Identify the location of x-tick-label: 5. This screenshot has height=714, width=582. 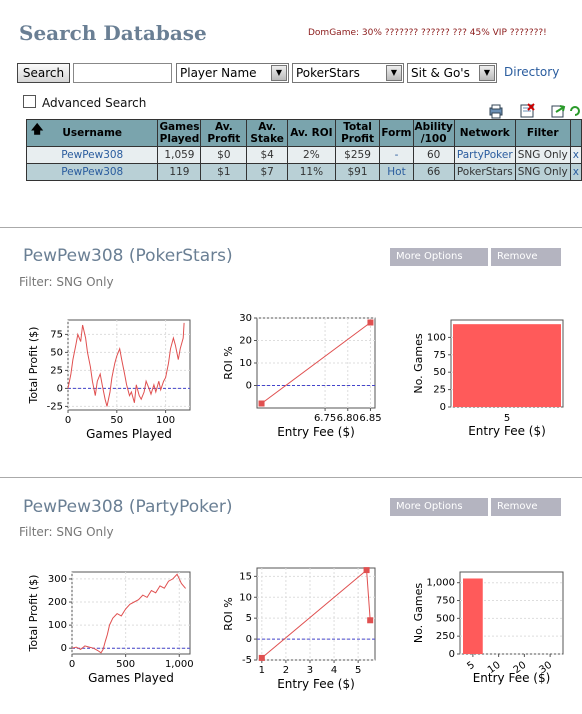
(507, 418).